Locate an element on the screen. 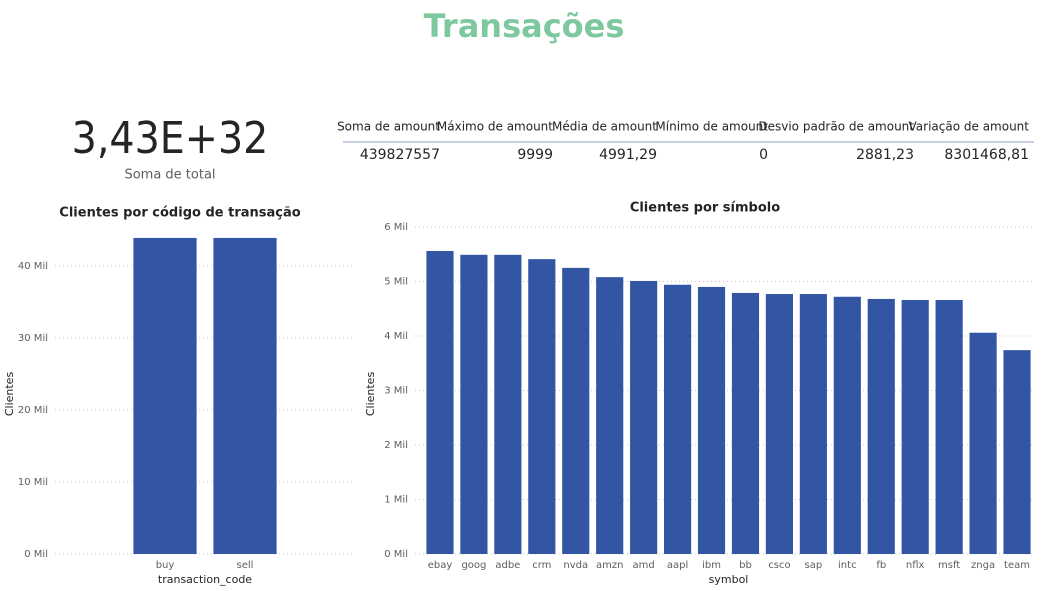 This screenshot has width=1047, height=591. y-tick-label: 2 Mil is located at coordinates (396, 445).